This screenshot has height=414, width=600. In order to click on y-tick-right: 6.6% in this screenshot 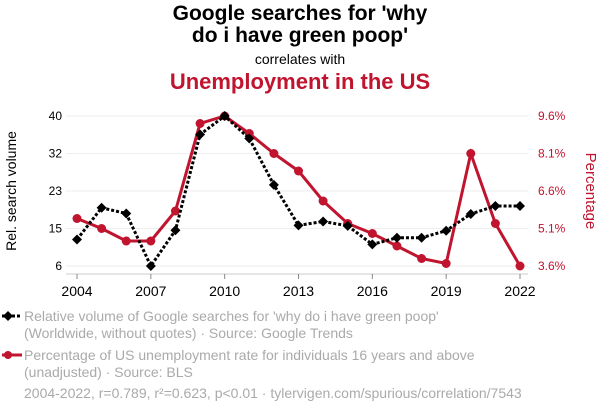, I will do `click(552, 191)`.